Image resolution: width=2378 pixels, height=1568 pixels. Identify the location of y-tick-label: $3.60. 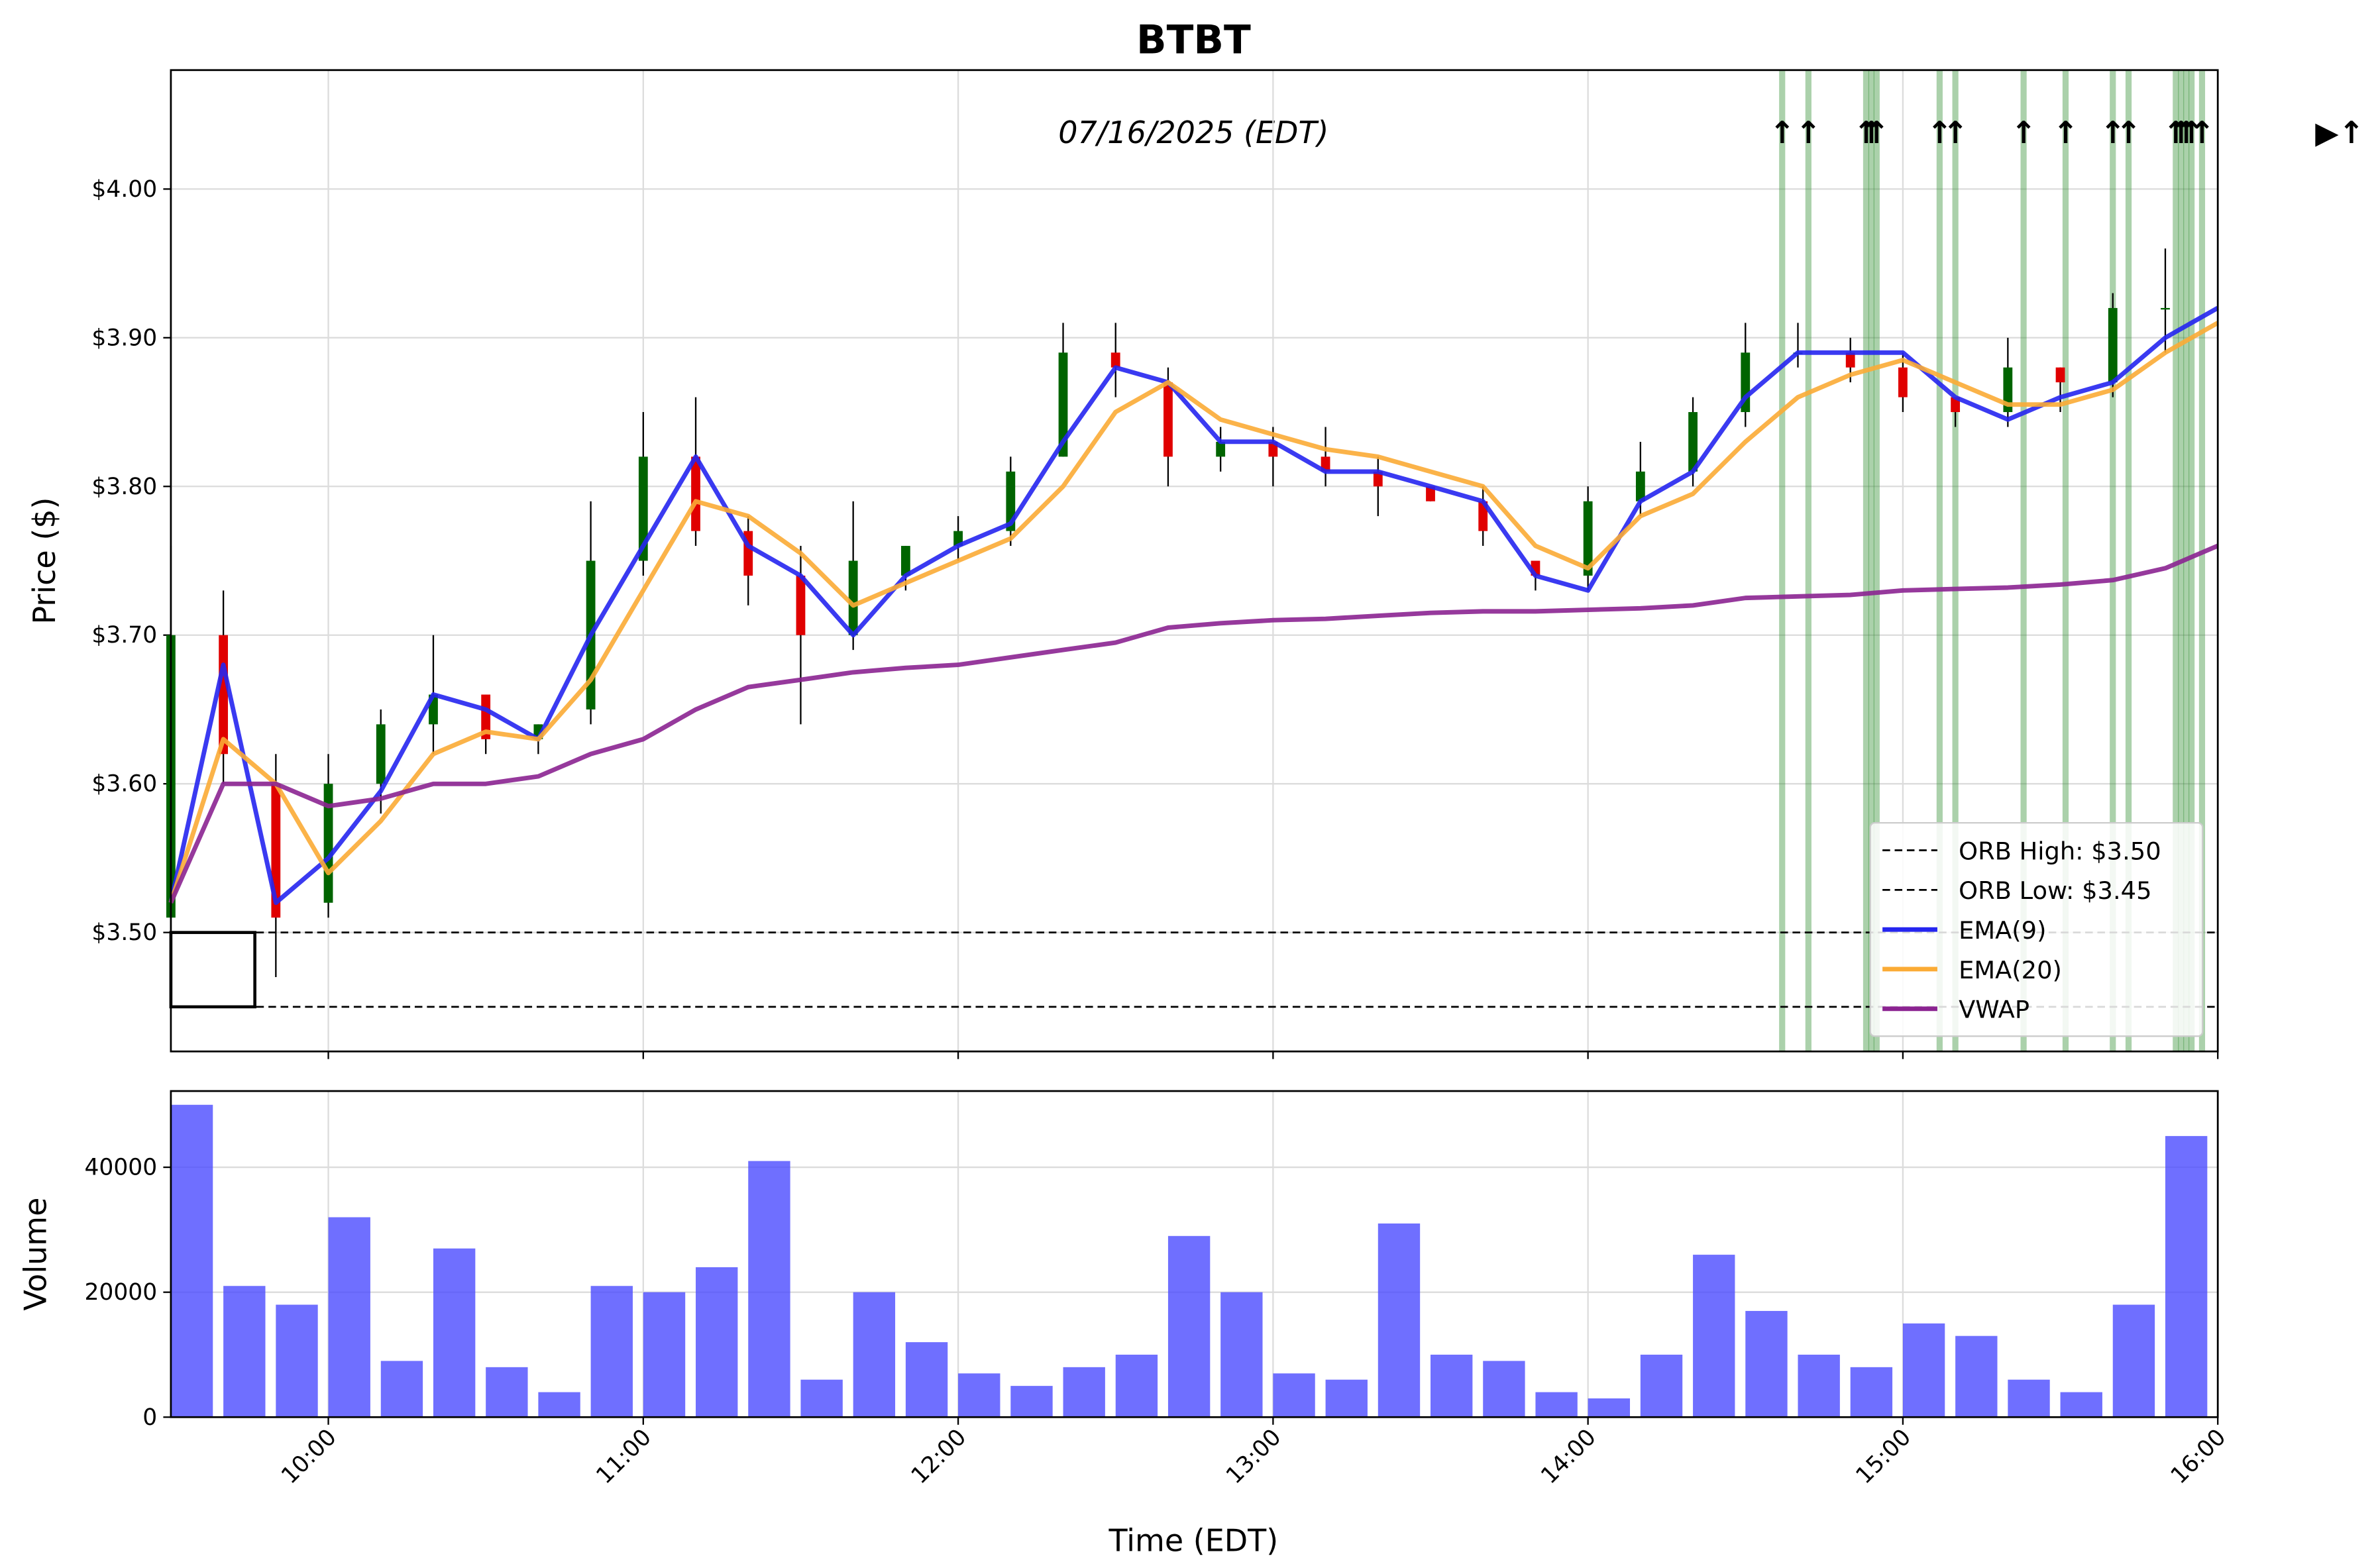
(124, 784).